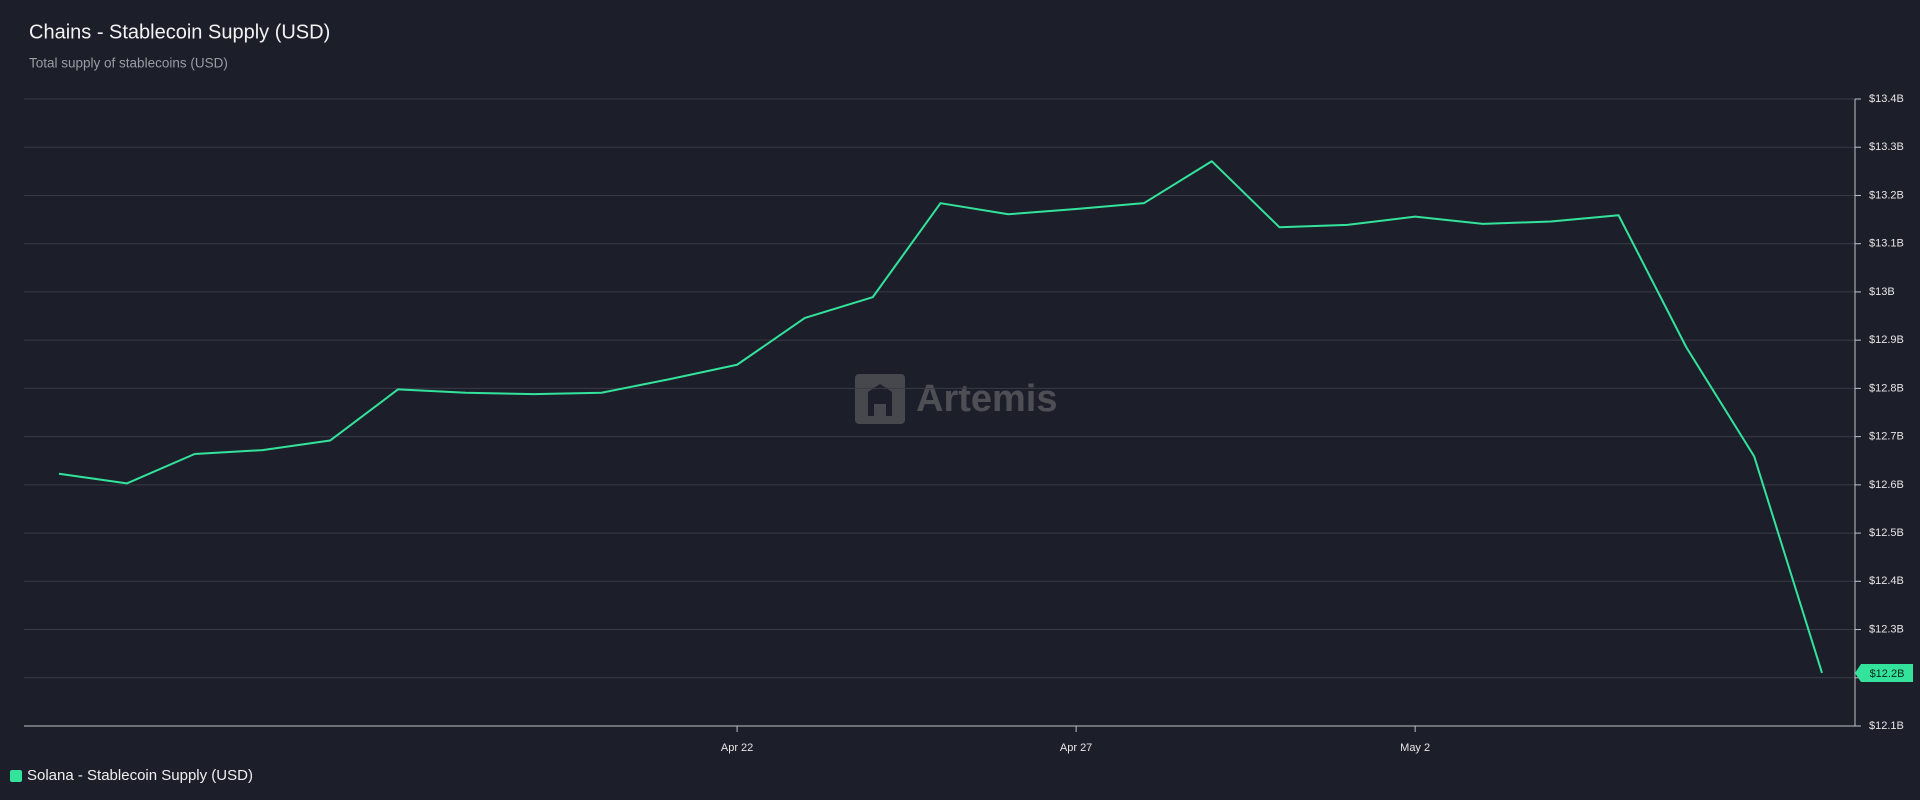 Image resolution: width=1920 pixels, height=800 pixels. I want to click on chart-subtitle: Total supply of stablecoins (USD), so click(128, 63).